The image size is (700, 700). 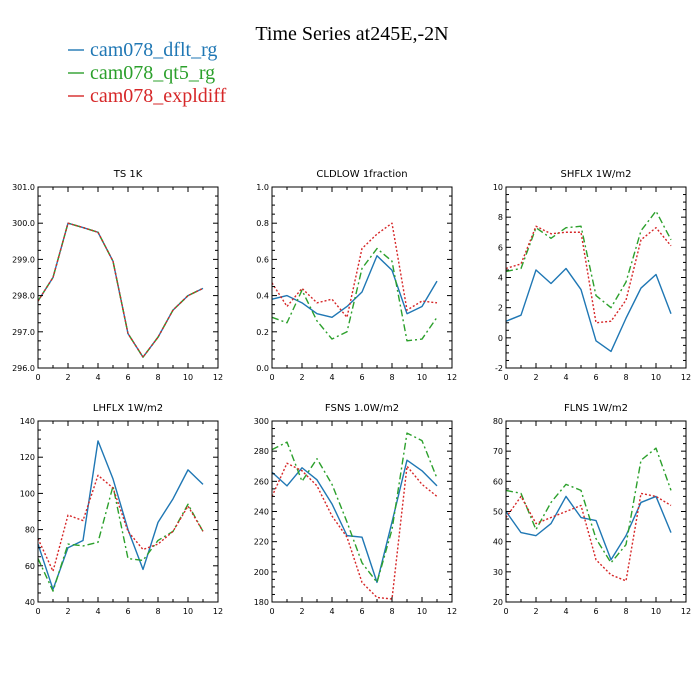 What do you see at coordinates (23, 187) in the screenshot?
I see `y-tick-label: 301.0` at bounding box center [23, 187].